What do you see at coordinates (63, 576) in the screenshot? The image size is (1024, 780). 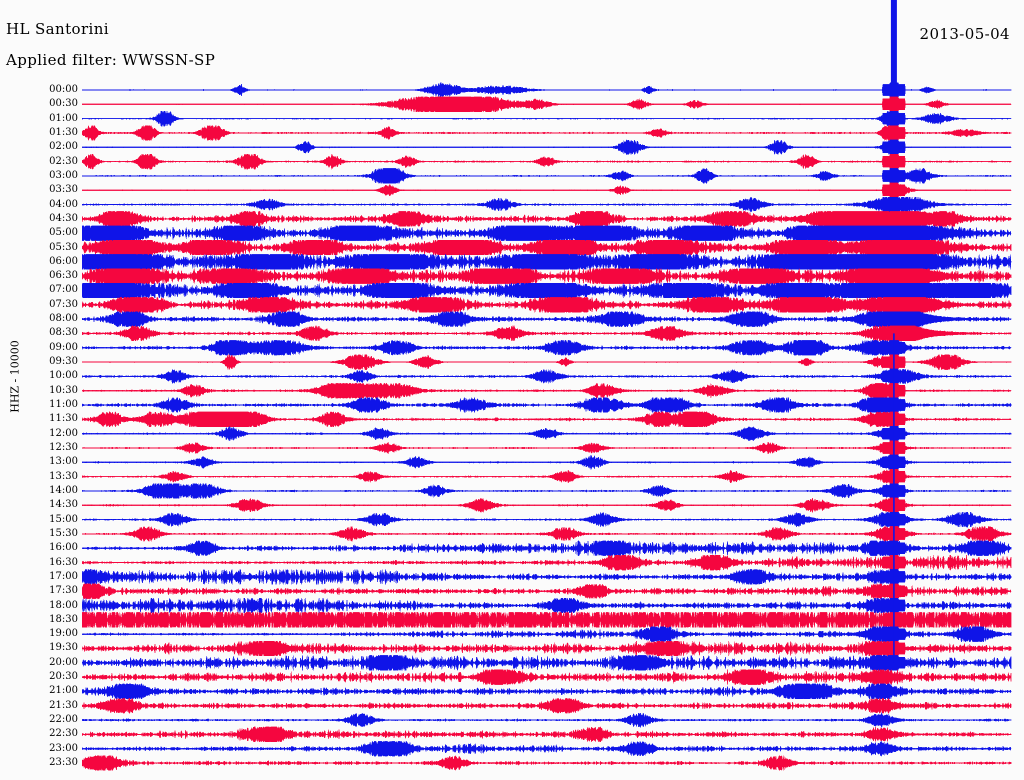 I see `time-label: 17:00` at bounding box center [63, 576].